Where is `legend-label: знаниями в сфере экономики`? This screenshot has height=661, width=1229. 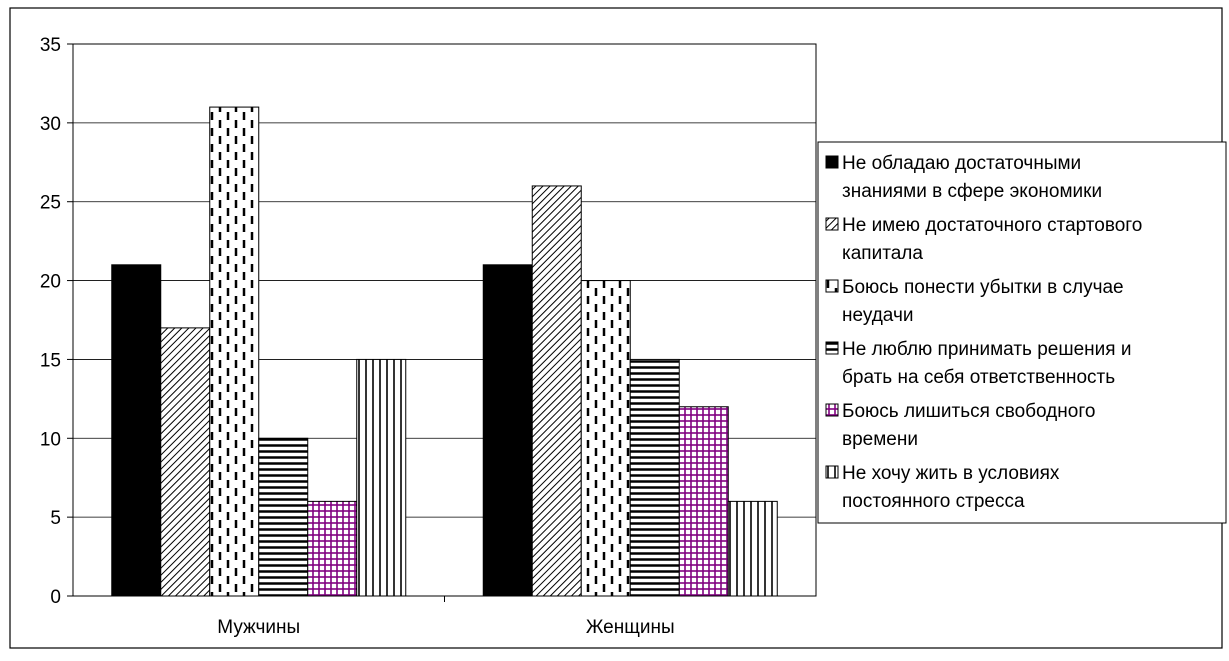 legend-label: знаниями в сфере экономики is located at coordinates (972, 191).